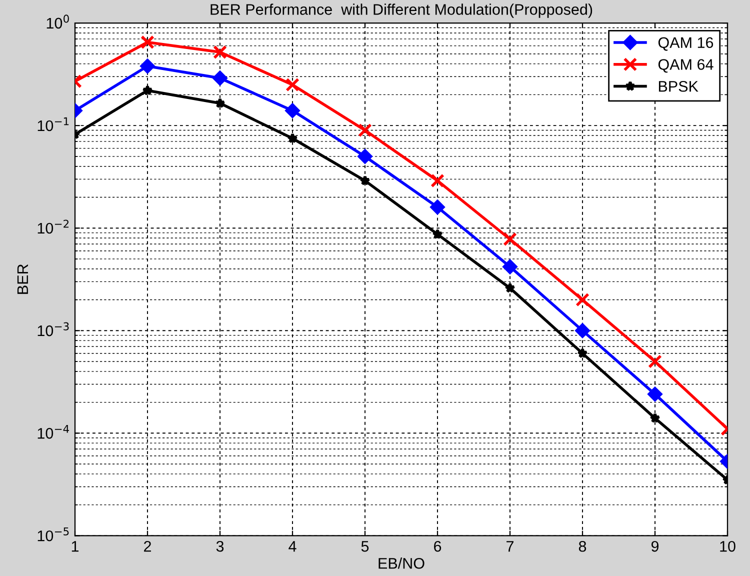 The height and width of the screenshot is (576, 750). Describe the element at coordinates (57, 21) in the screenshot. I see `y-tick-label: 10$^{0}$` at that location.